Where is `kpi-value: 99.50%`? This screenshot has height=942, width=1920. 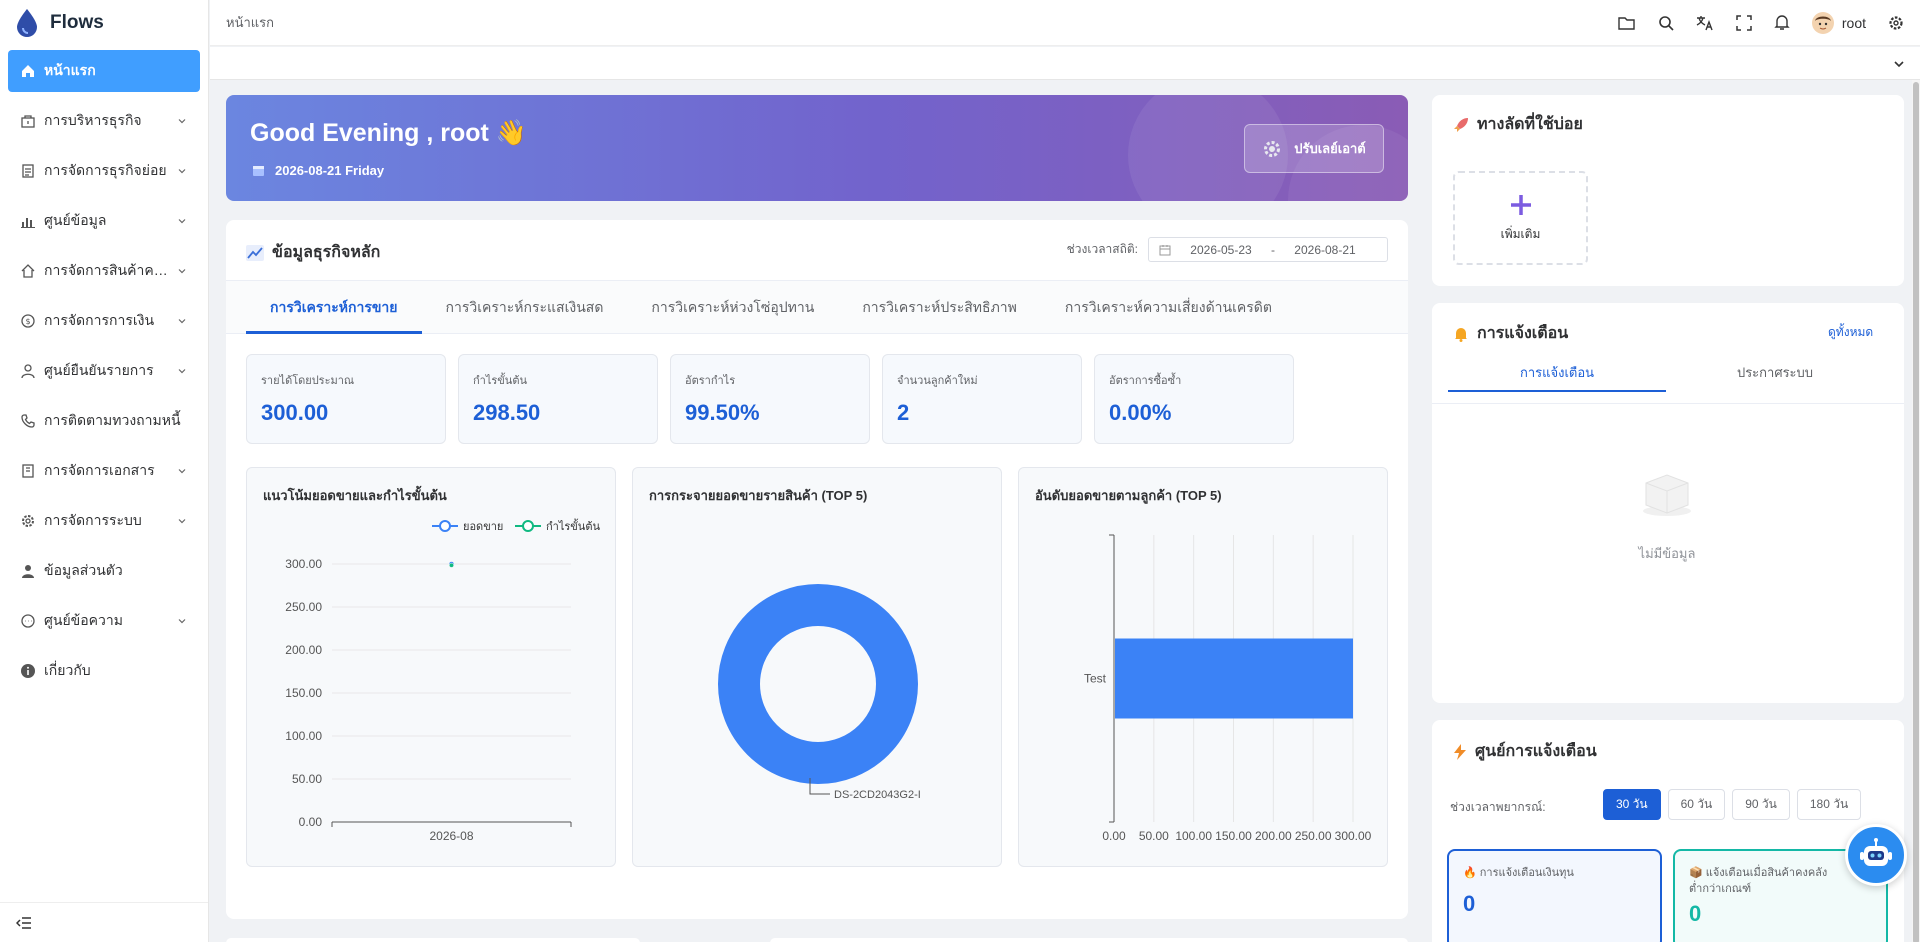 kpi-value: 99.50% is located at coordinates (722, 412).